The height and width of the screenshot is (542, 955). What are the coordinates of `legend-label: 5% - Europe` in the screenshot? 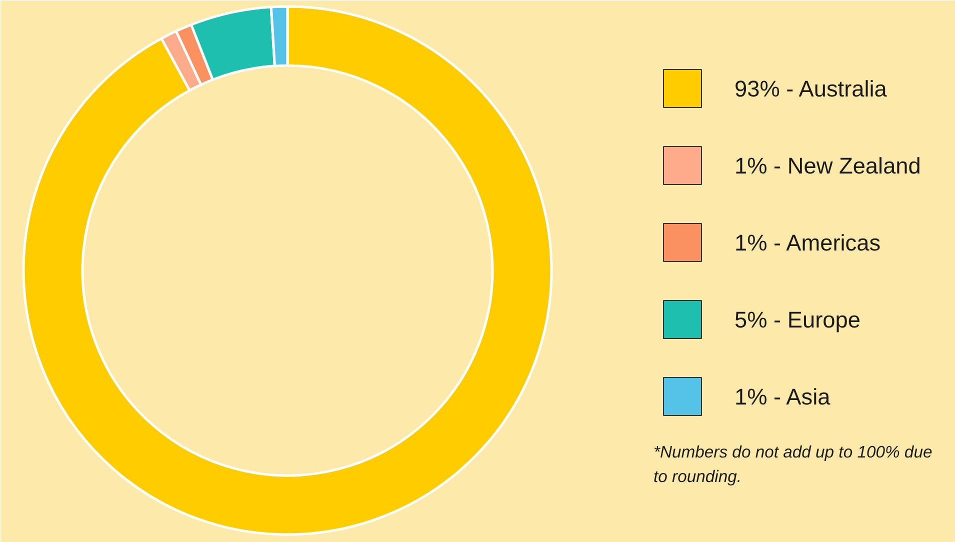 It's located at (797, 319).